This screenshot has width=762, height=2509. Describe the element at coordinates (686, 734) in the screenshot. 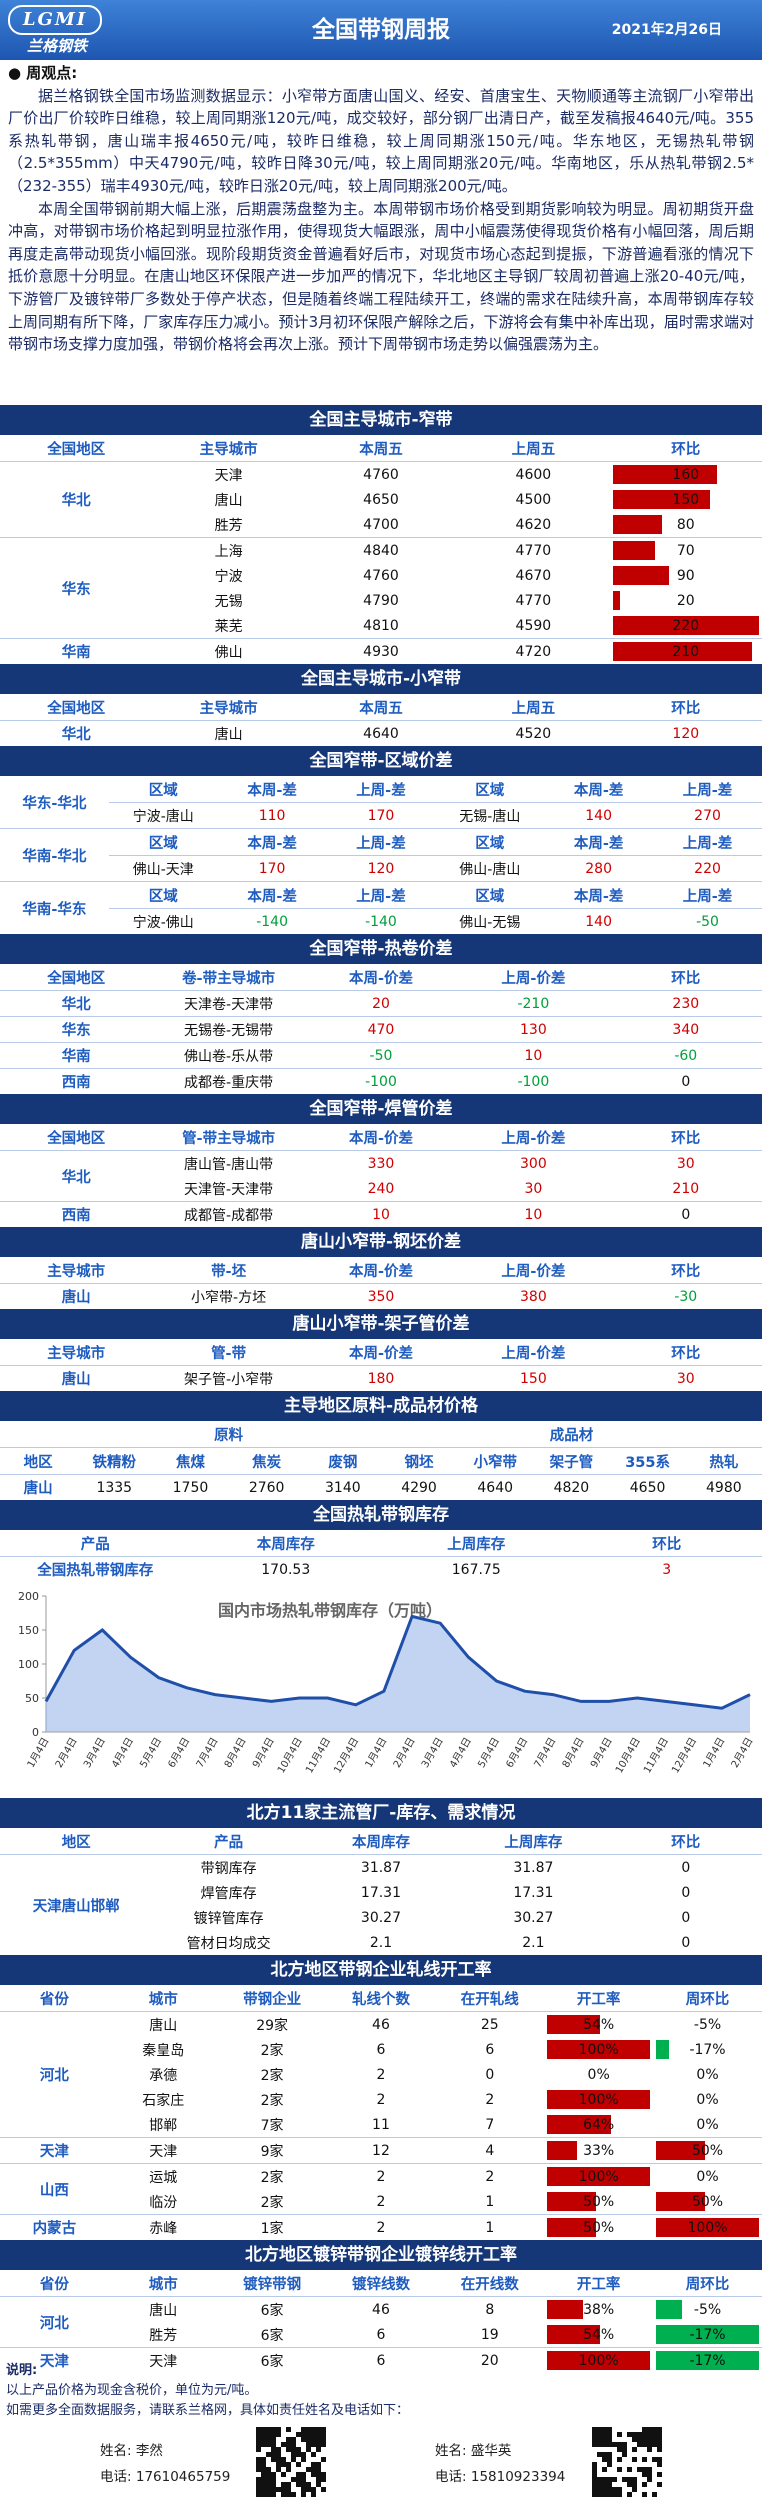

I see `cell: 120` at that location.